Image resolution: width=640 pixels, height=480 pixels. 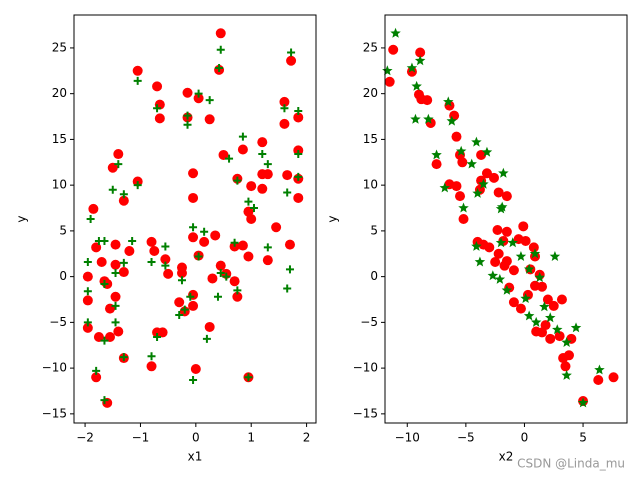 I want to click on y-tick-label: 15, so click(x=59, y=139).